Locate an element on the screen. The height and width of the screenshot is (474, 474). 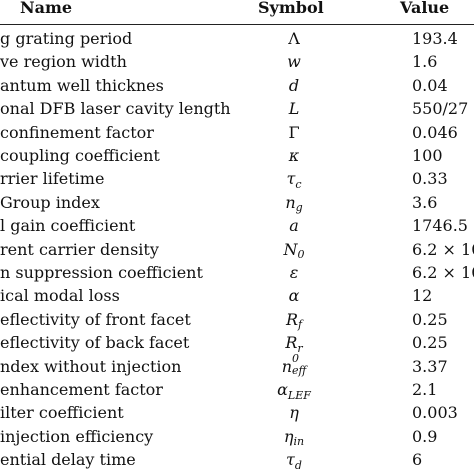
symbol-base: R is located at coordinates (291, 343).